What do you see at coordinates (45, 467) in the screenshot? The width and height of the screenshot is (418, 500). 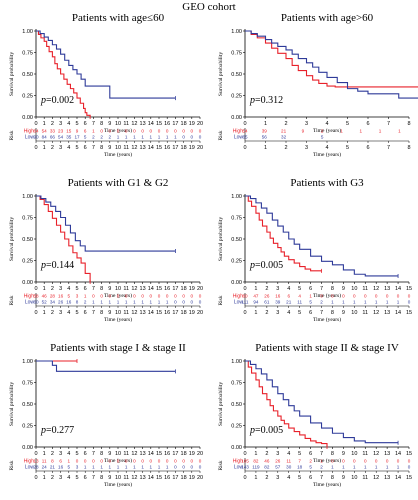 I see `risk-count: 24` at bounding box center [45, 467].